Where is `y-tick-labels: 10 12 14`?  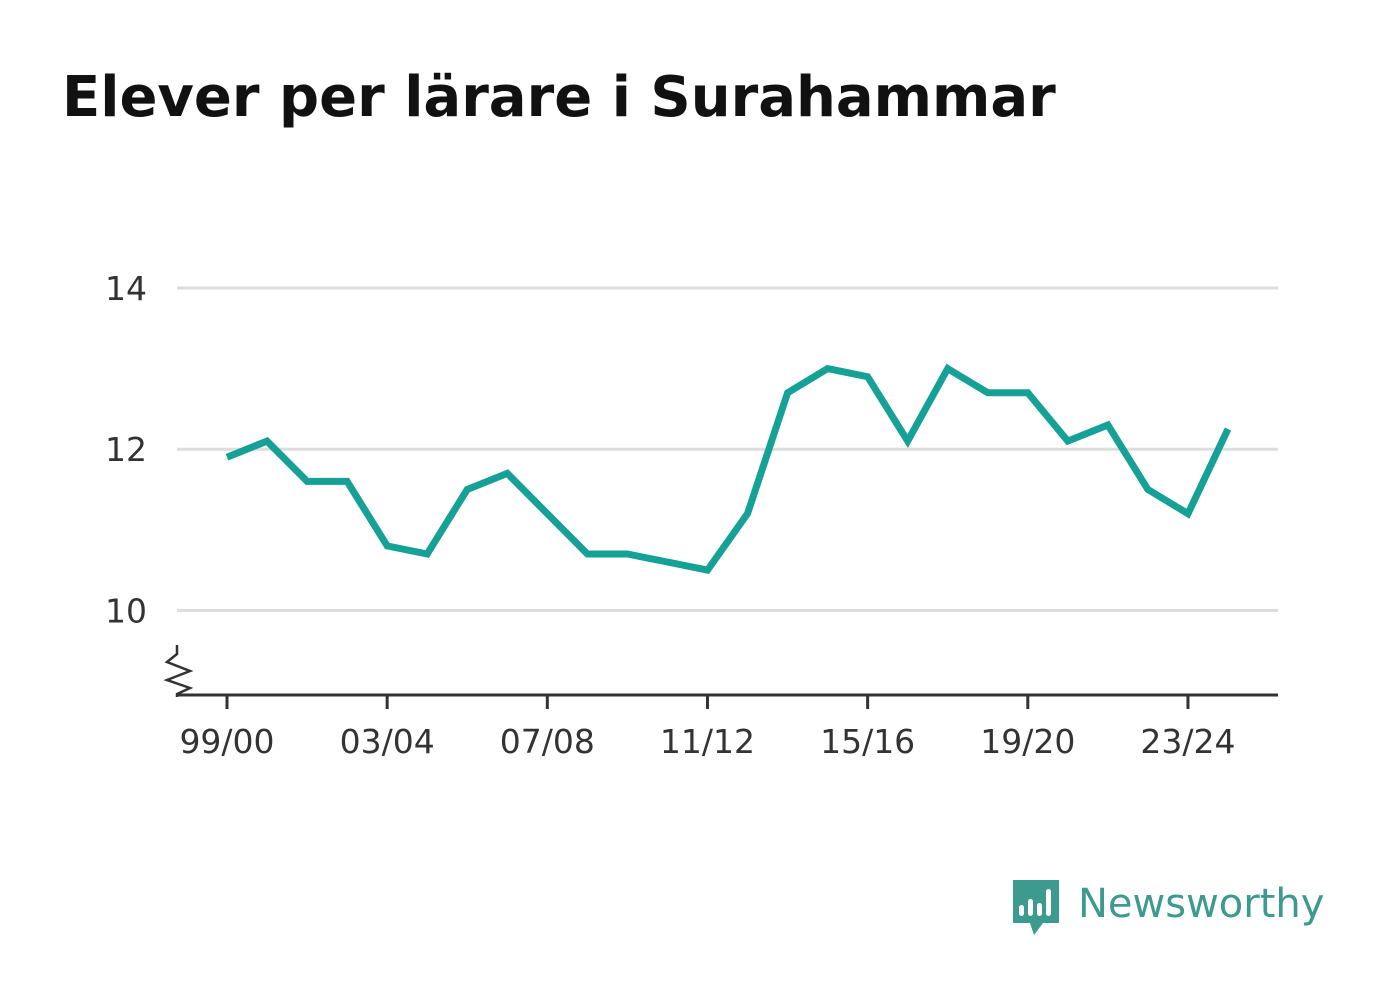
y-tick-labels: 10 12 14 is located at coordinates (126, 449).